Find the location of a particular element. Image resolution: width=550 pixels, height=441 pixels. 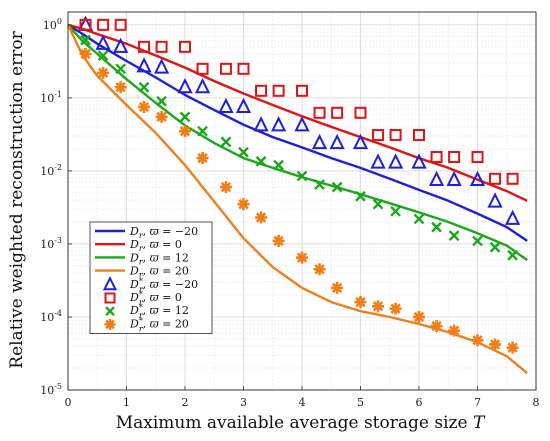

legend-label: D* r, ϖ = −20 is located at coordinates (163, 285).